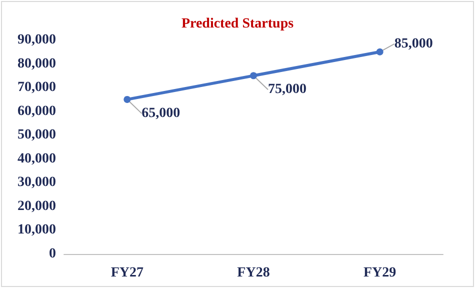  I want to click on chart-title: Predicted Startups, so click(237, 24).